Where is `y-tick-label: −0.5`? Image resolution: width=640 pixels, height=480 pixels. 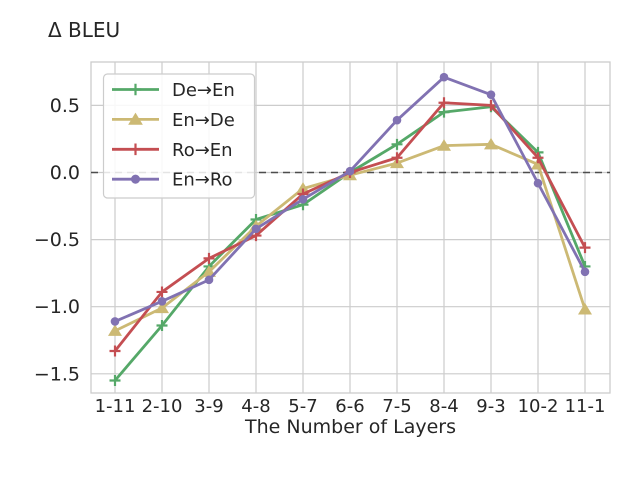 y-tick-label: −0.5 is located at coordinates (57, 240).